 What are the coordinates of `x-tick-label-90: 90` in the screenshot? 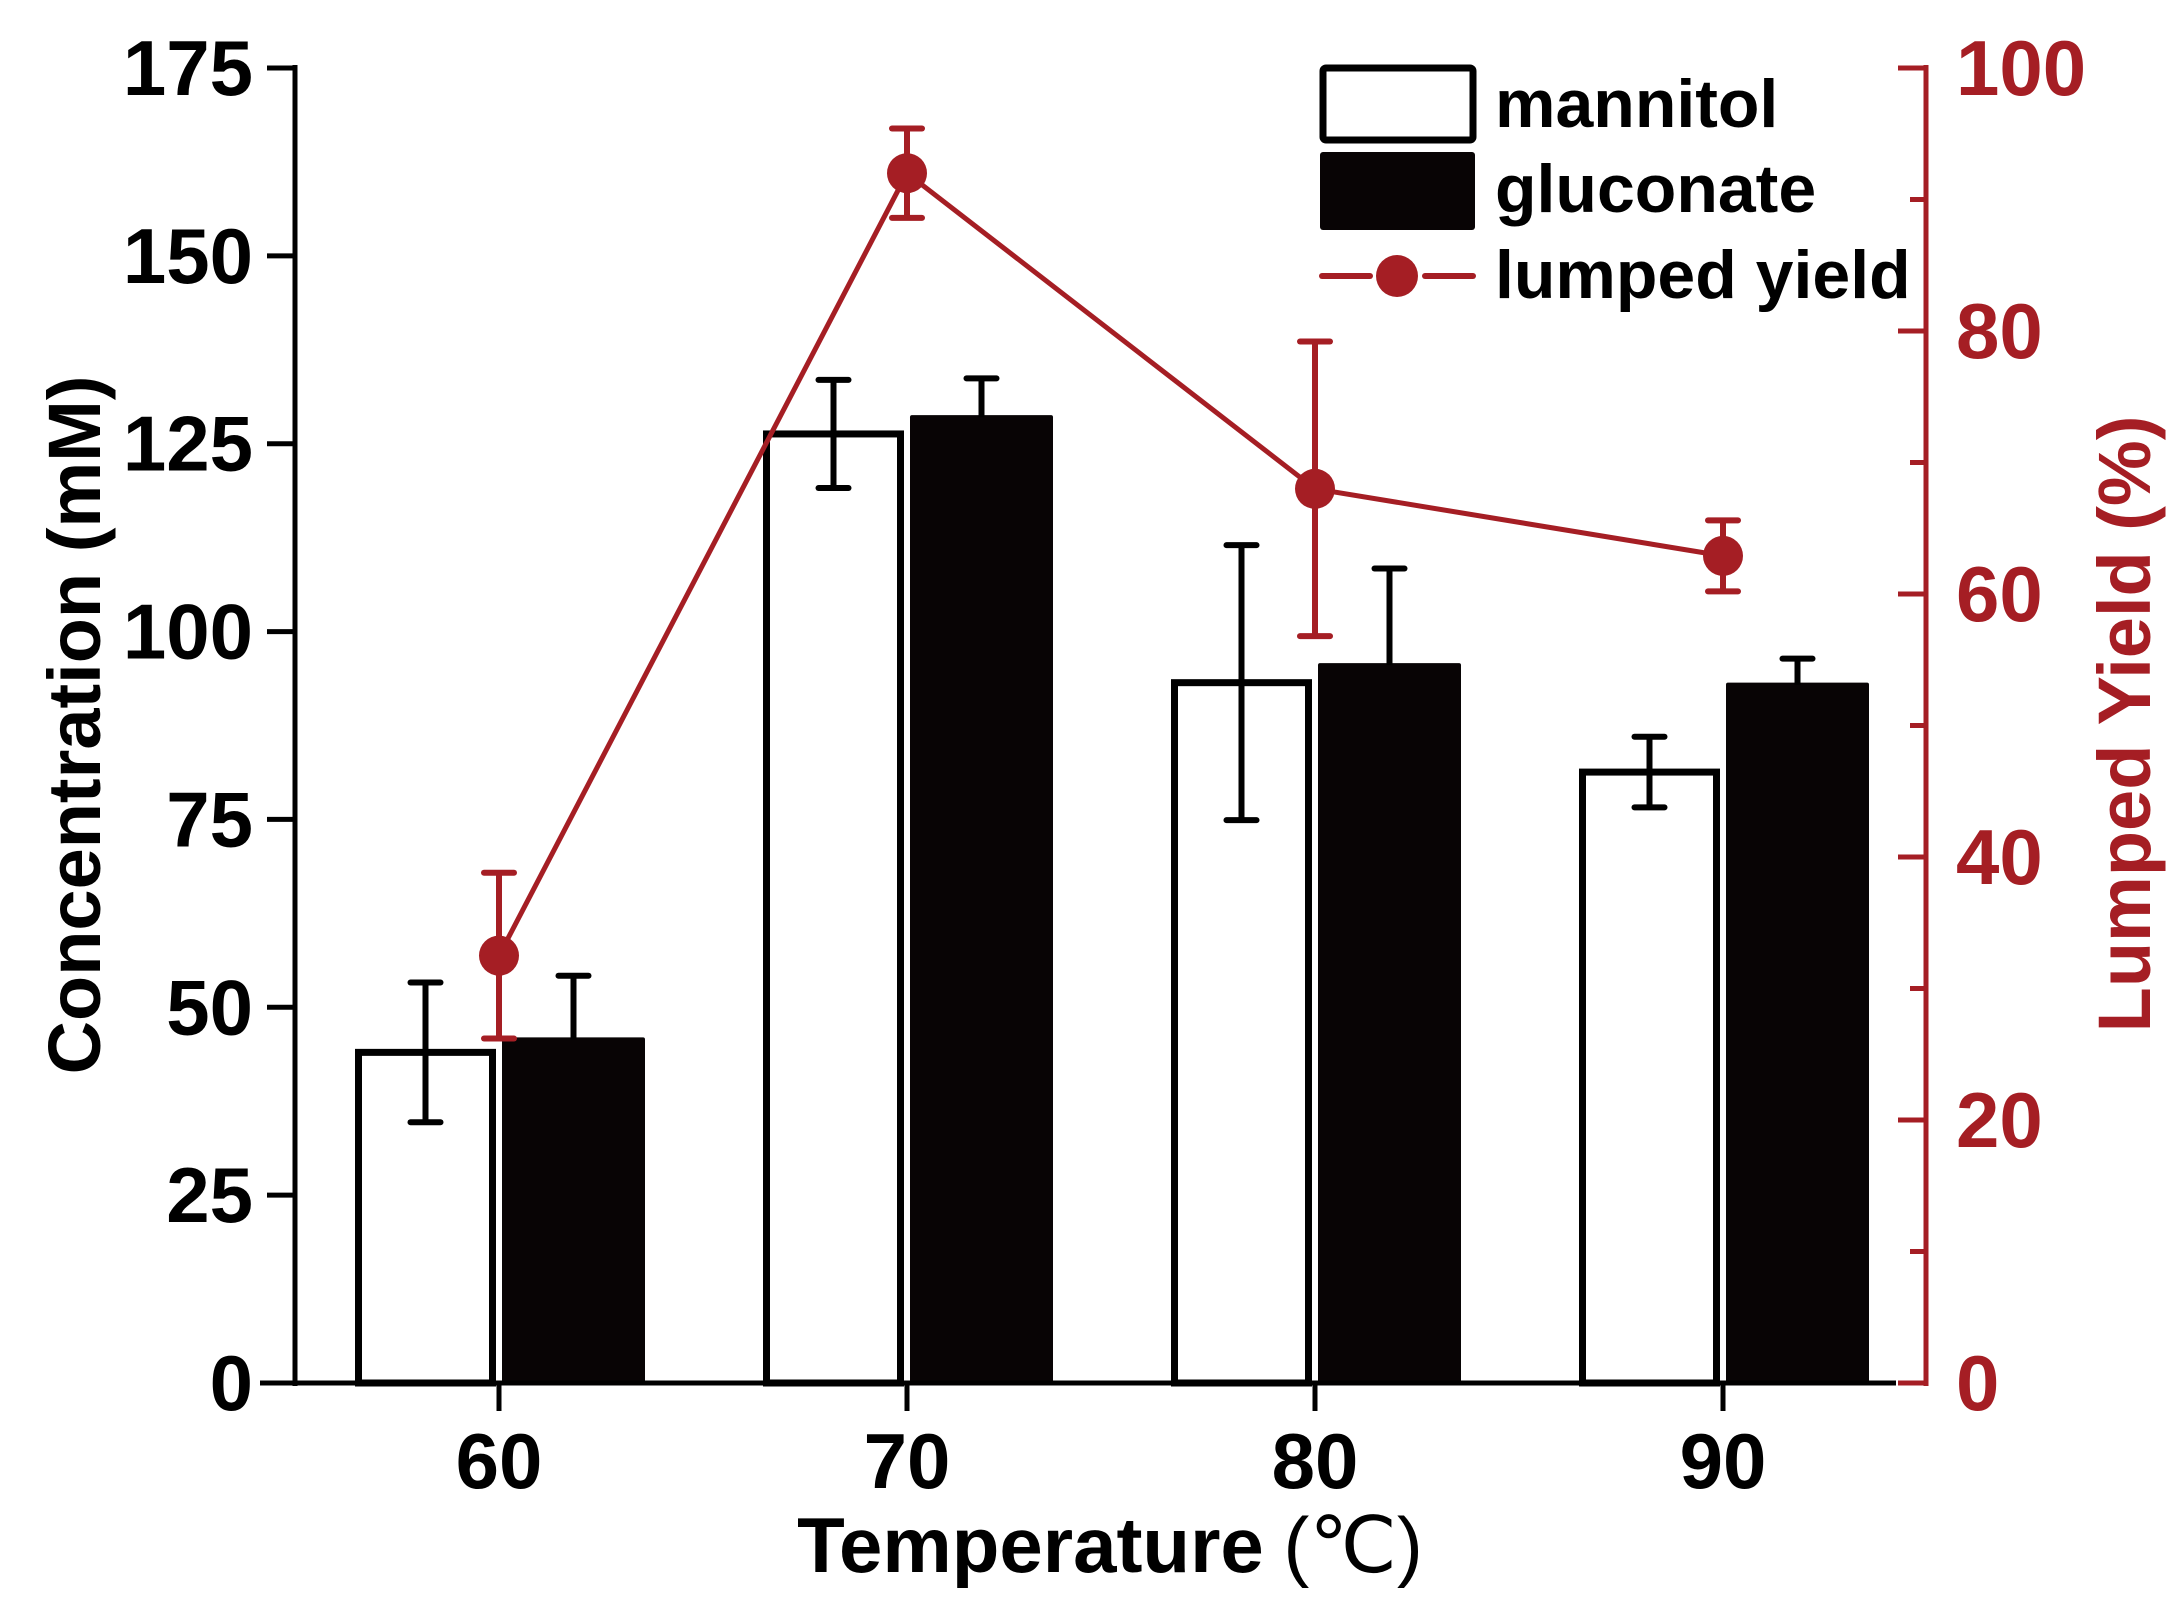 It's located at (1723, 1461).